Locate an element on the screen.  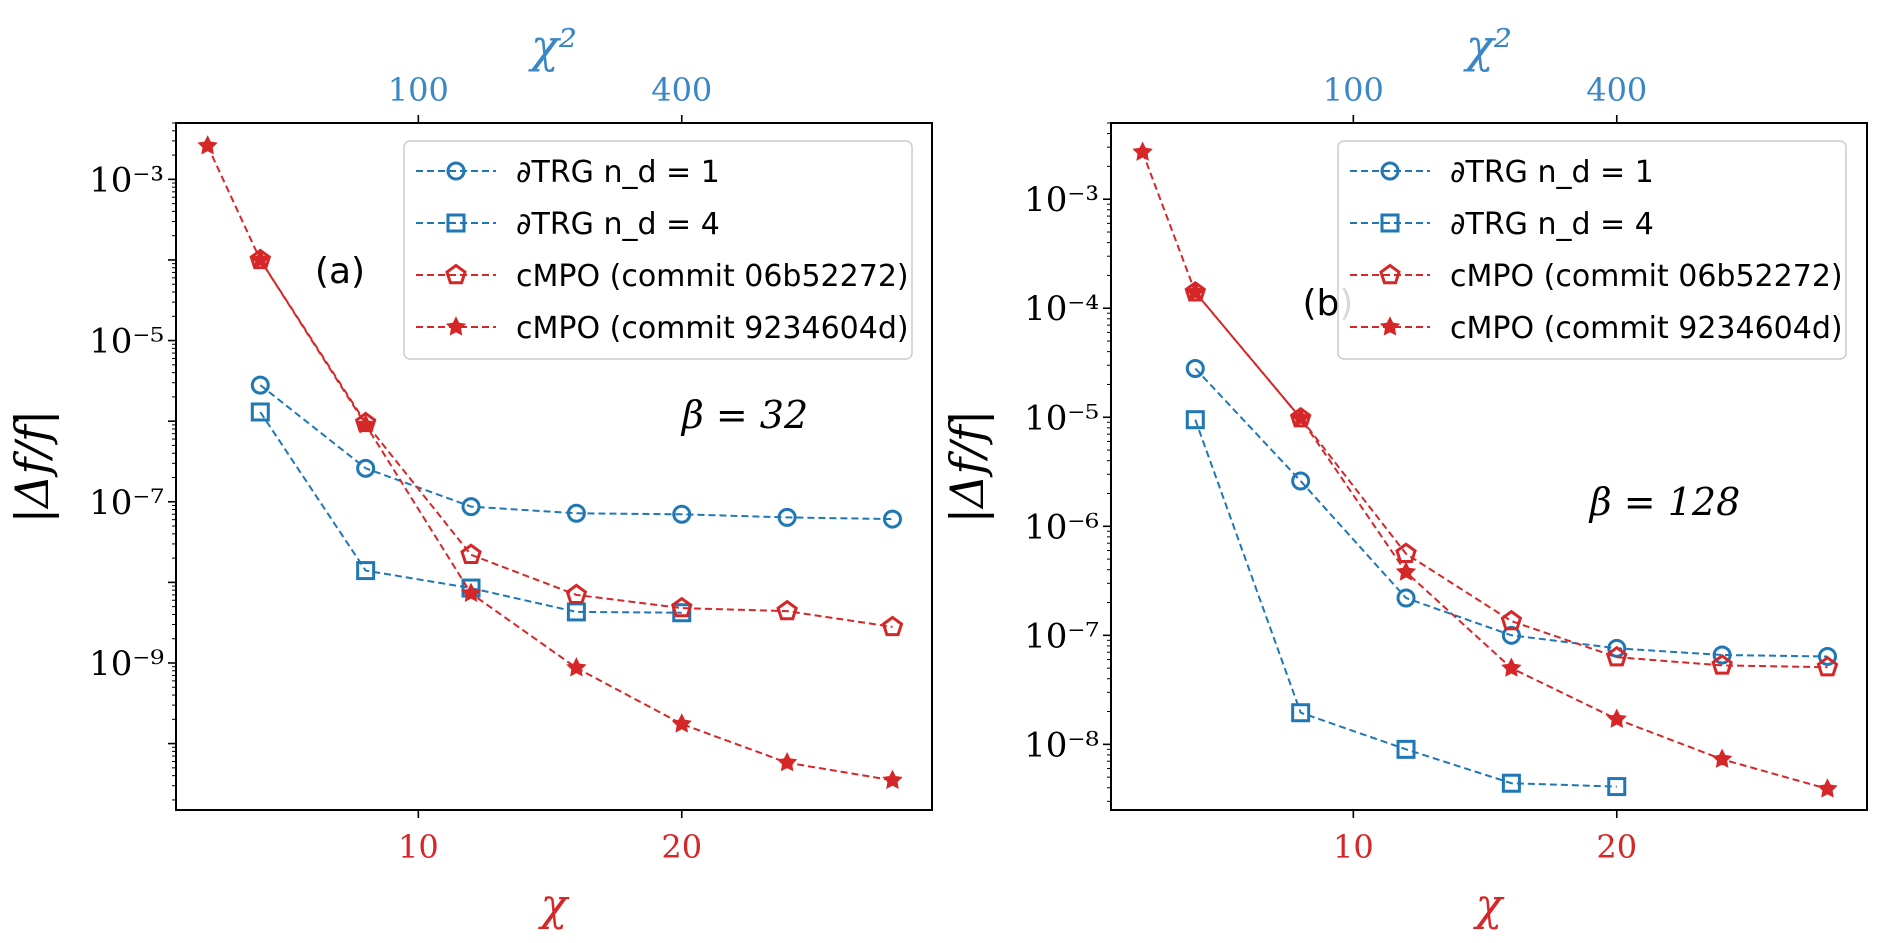
x2-tick-label: 400 is located at coordinates (681, 90).